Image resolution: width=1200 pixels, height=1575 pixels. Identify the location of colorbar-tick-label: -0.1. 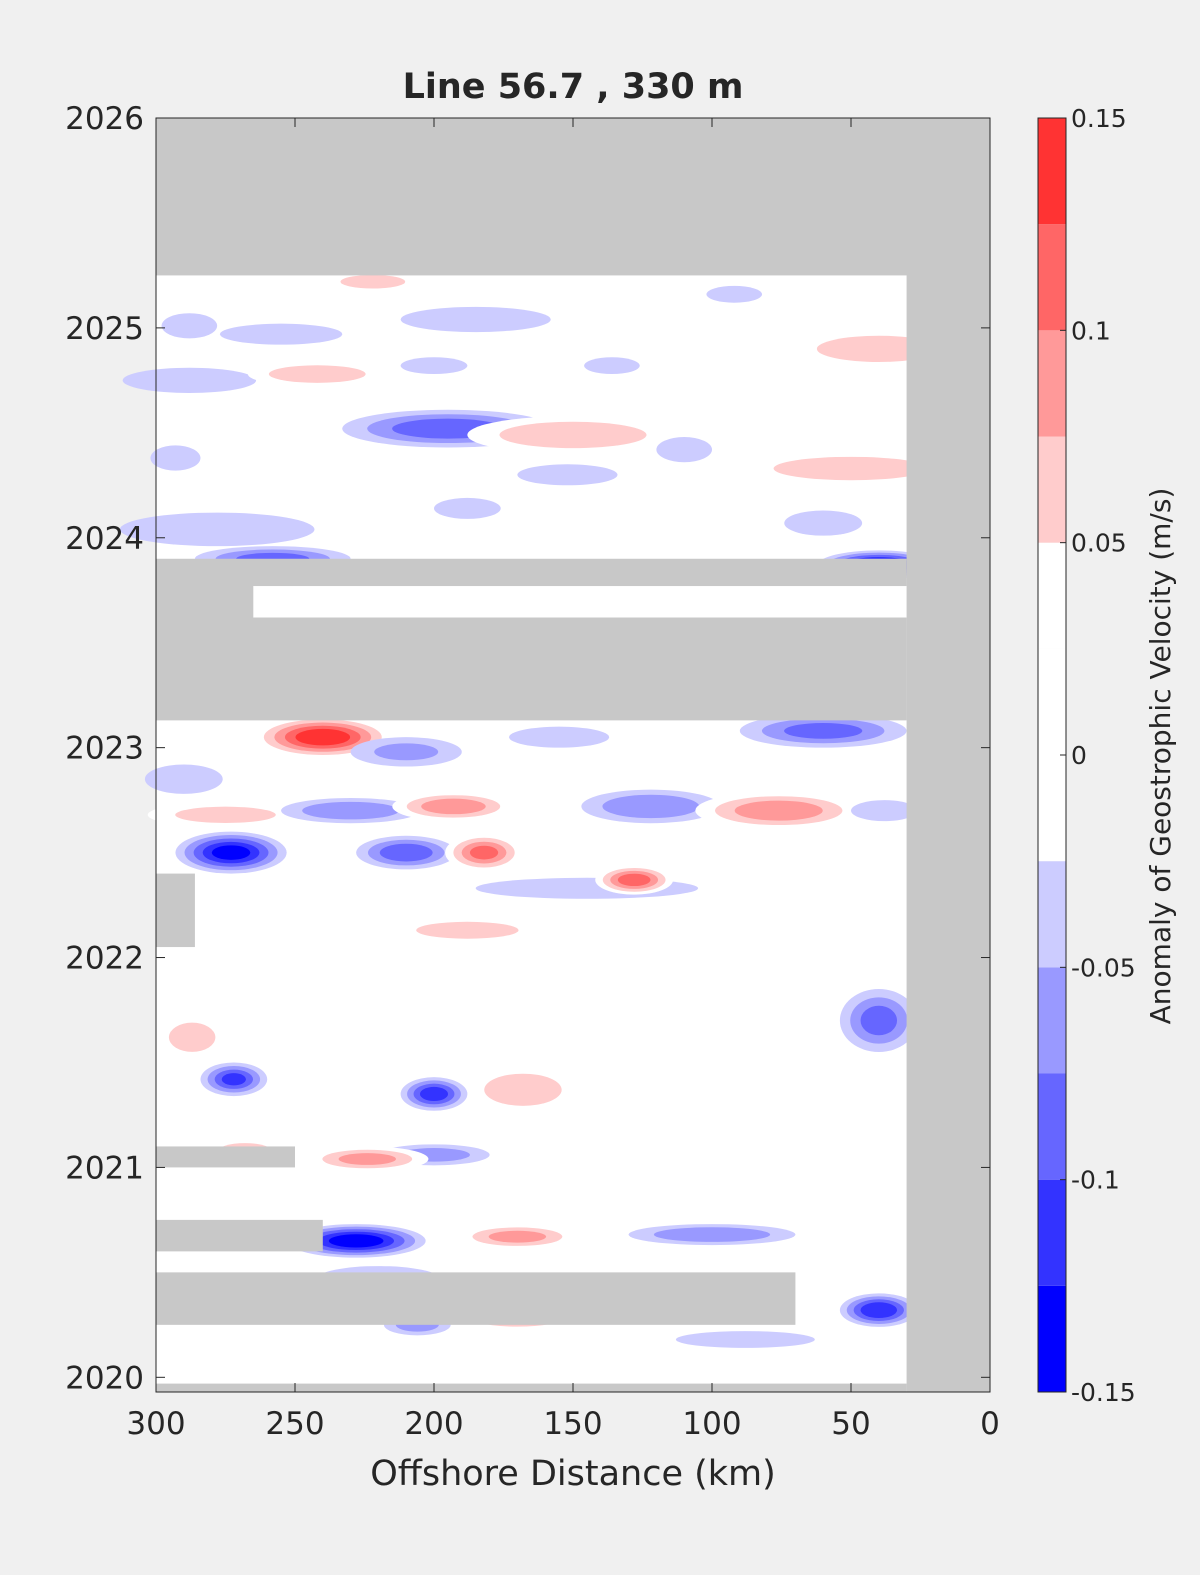
(1095, 1180).